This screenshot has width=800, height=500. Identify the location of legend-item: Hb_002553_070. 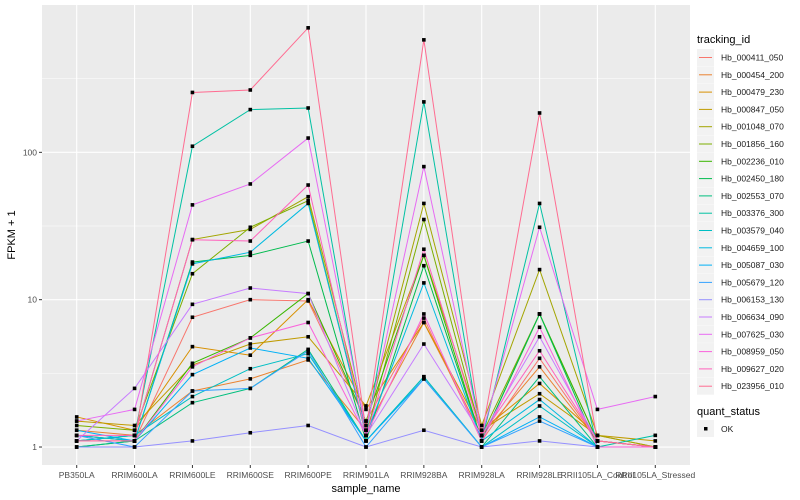
(740, 196).